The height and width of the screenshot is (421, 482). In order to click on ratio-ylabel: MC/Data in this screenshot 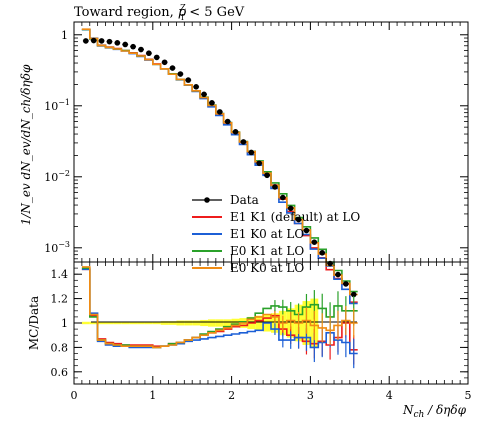, I will do `click(34, 323)`.